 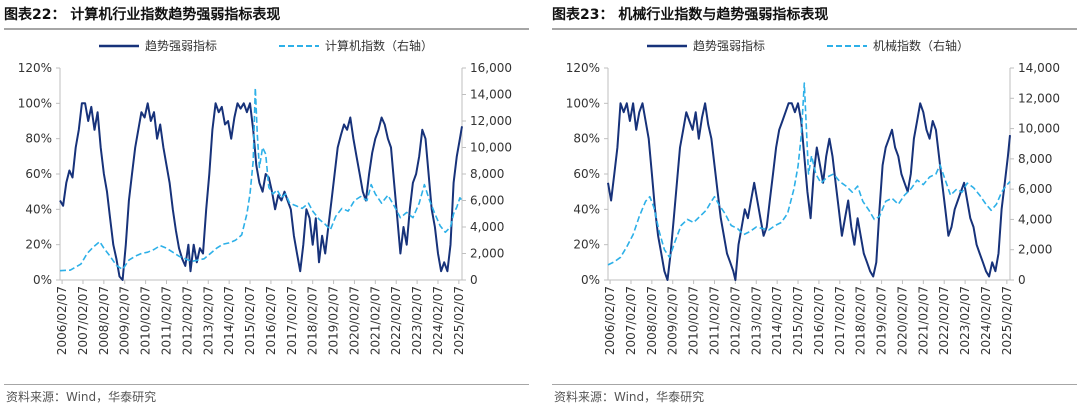 What do you see at coordinates (690, 15) in the screenshot?
I see `chart-title: 图表23： 机械行业指数与趋势强弱指标表现` at bounding box center [690, 15].